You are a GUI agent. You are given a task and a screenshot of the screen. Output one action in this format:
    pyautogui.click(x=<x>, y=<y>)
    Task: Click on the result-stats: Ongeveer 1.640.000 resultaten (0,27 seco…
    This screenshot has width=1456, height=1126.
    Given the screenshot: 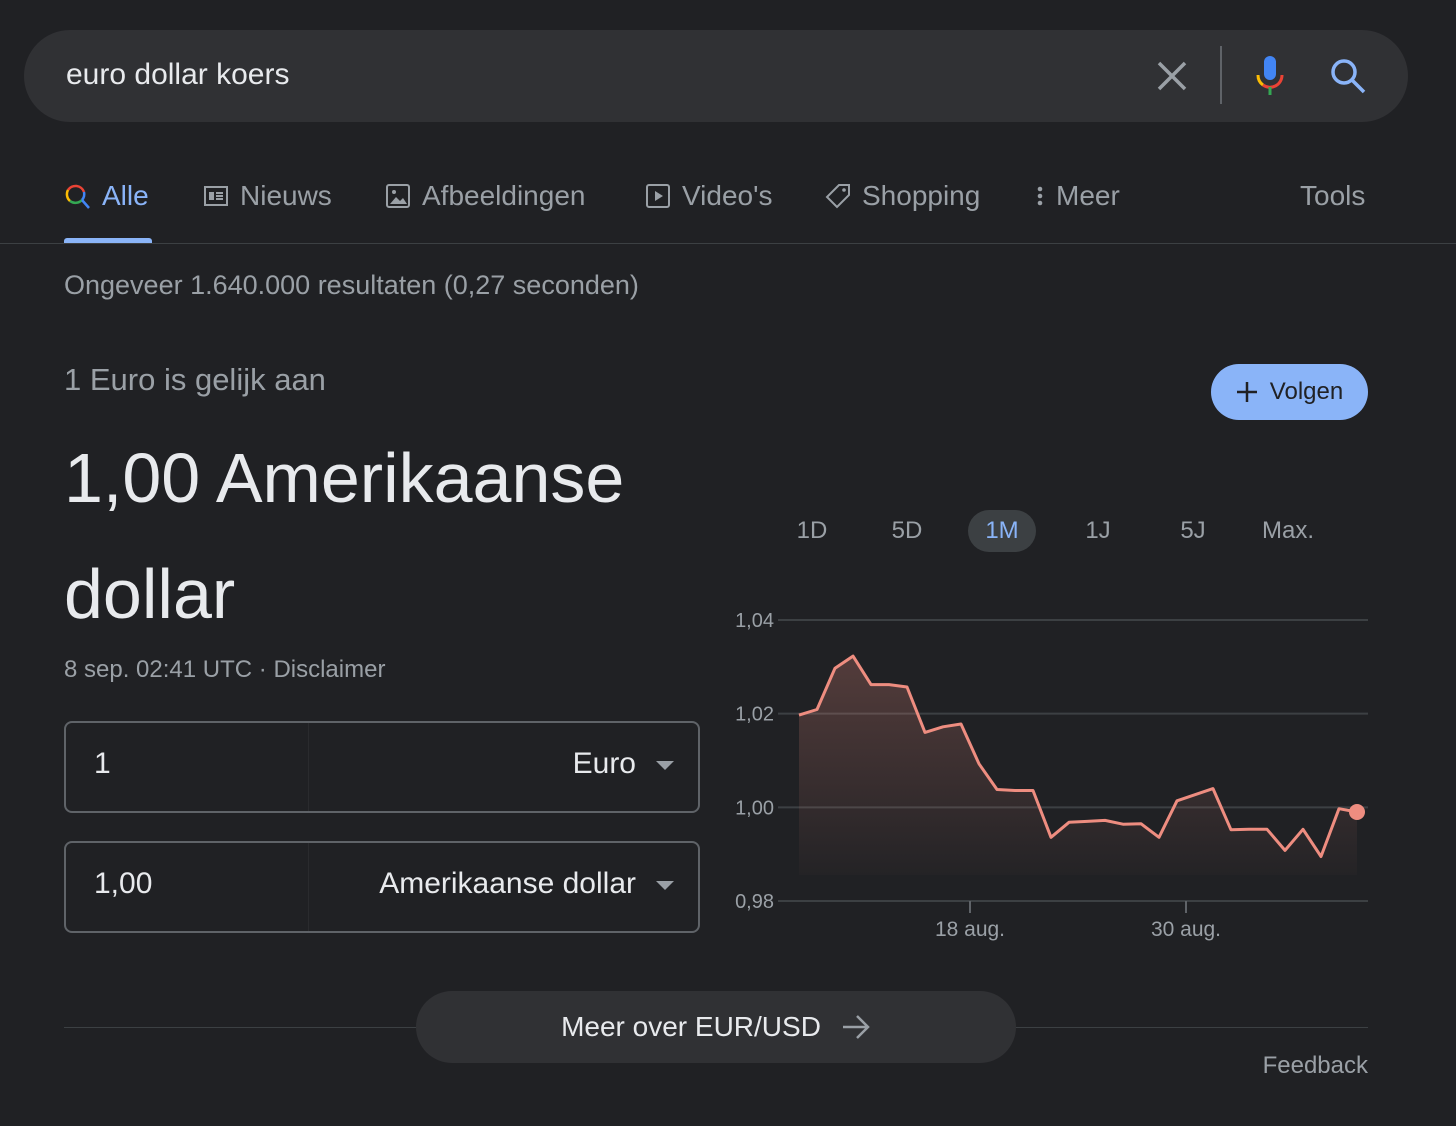 What is the action you would take?
    pyautogui.click(x=351, y=285)
    